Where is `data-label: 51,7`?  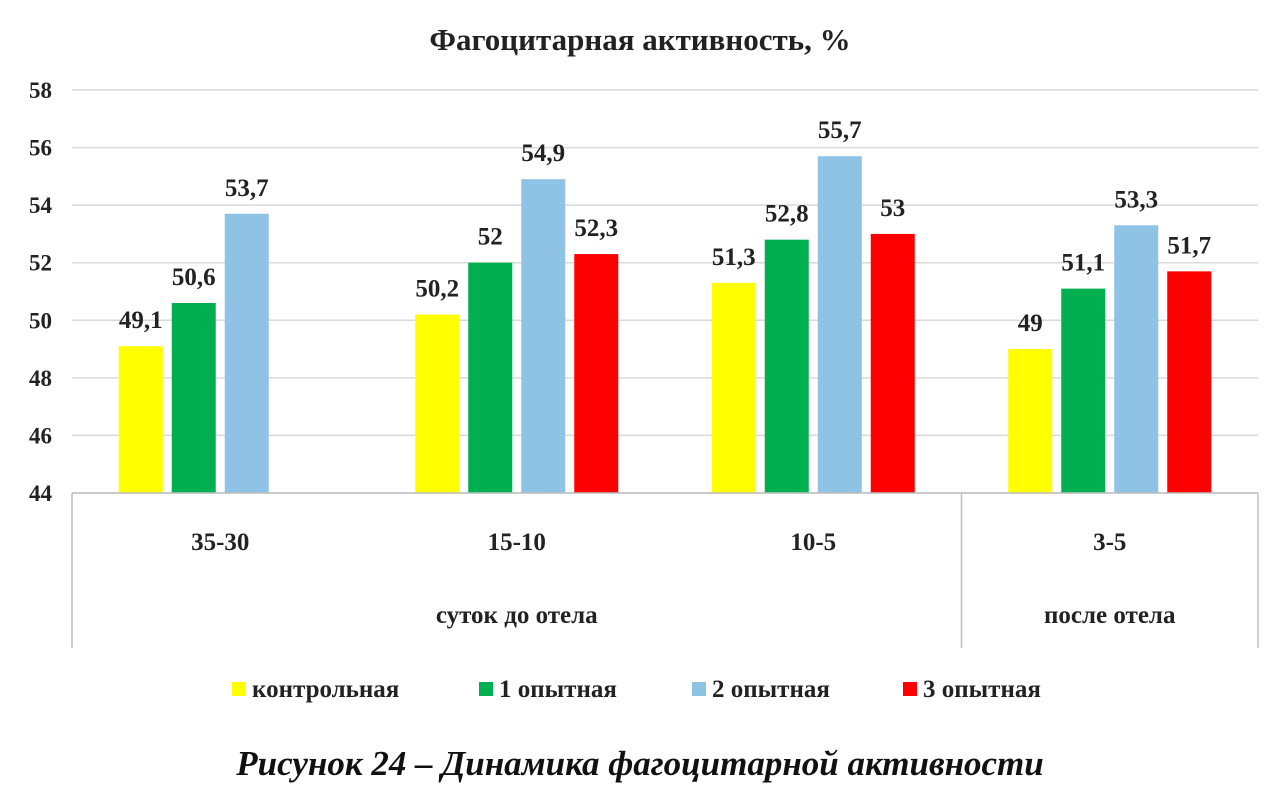 data-label: 51,7 is located at coordinates (1189, 245).